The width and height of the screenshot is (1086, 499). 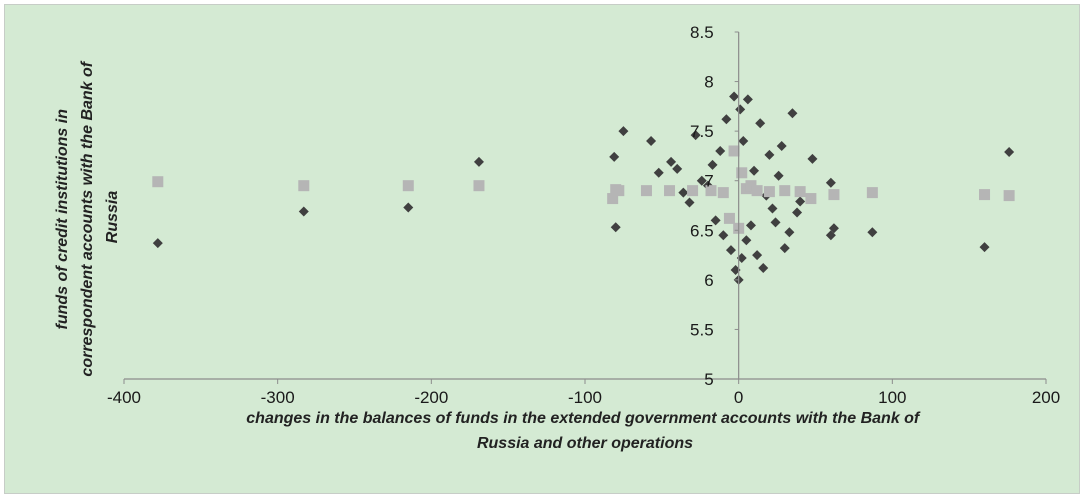 I want to click on y-tick-label: 8, so click(x=708, y=82).